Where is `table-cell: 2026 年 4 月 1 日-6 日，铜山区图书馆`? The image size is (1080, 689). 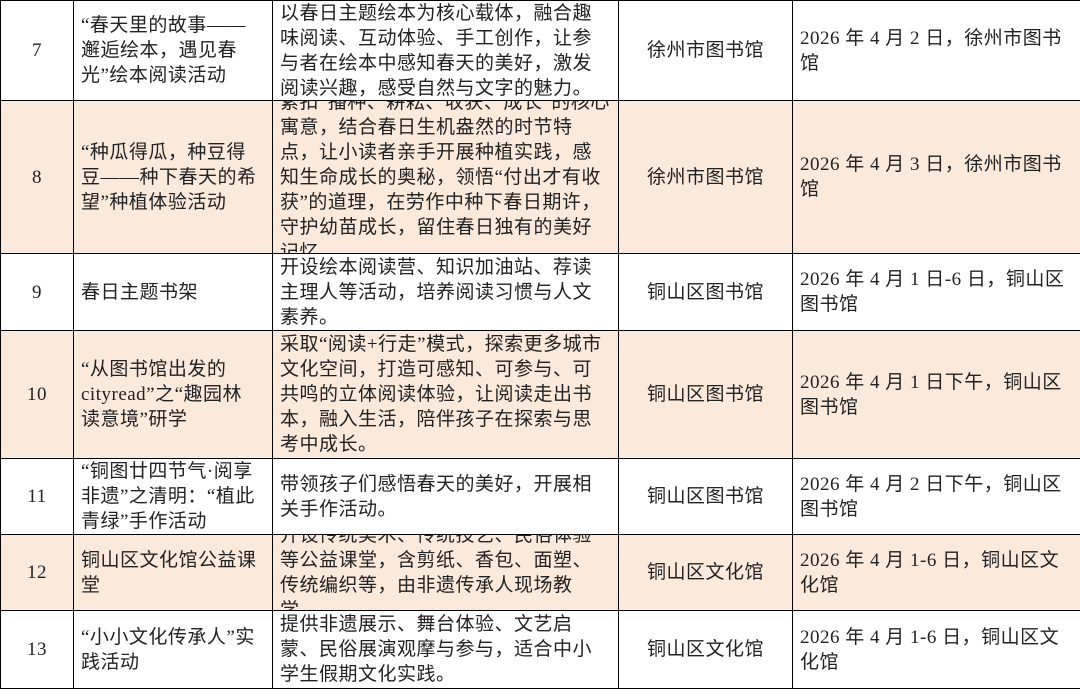
table-cell: 2026 年 4 月 1 日-6 日，铜山区图书馆 is located at coordinates (936, 292).